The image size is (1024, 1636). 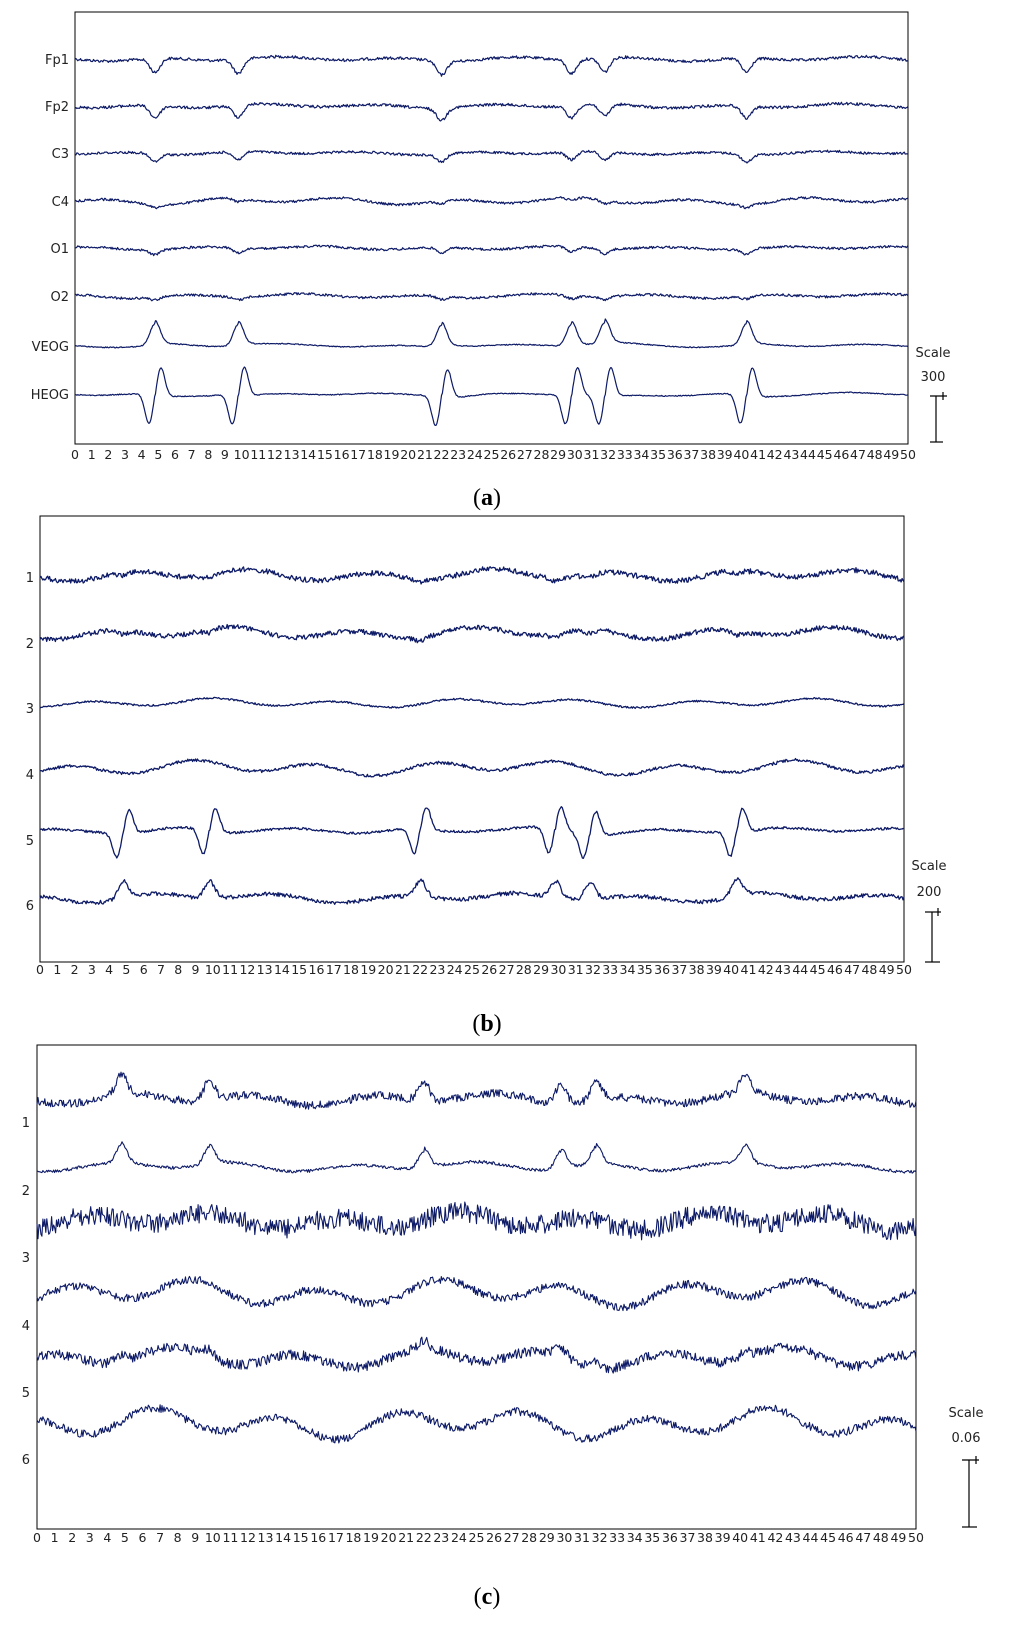 What do you see at coordinates (26, 1292) in the screenshot?
I see `panel-c-channel-labels: 1 2 3 4 5 6` at bounding box center [26, 1292].